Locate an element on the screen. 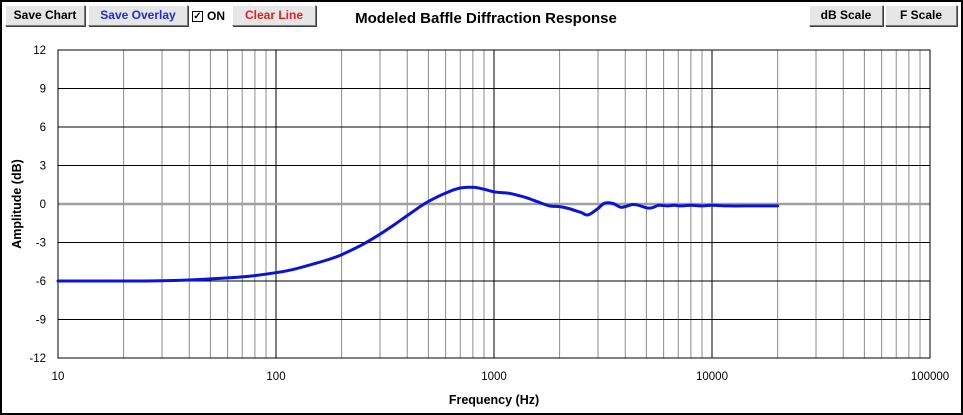 This screenshot has height=415, width=963. y-tick-label: 6 is located at coordinates (43, 128).